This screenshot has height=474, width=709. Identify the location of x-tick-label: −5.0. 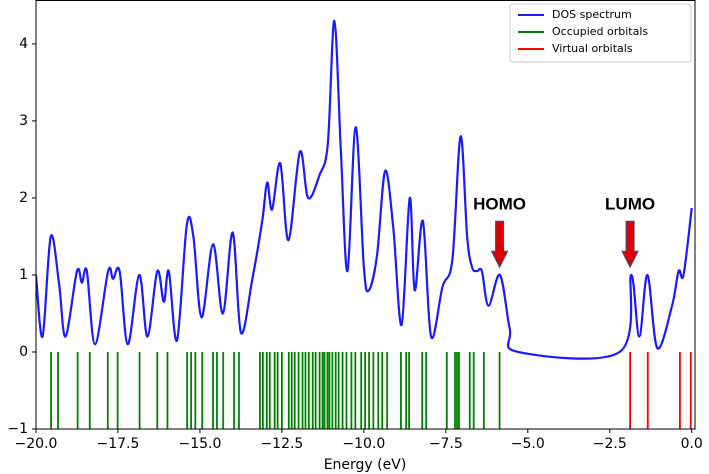
(528, 444).